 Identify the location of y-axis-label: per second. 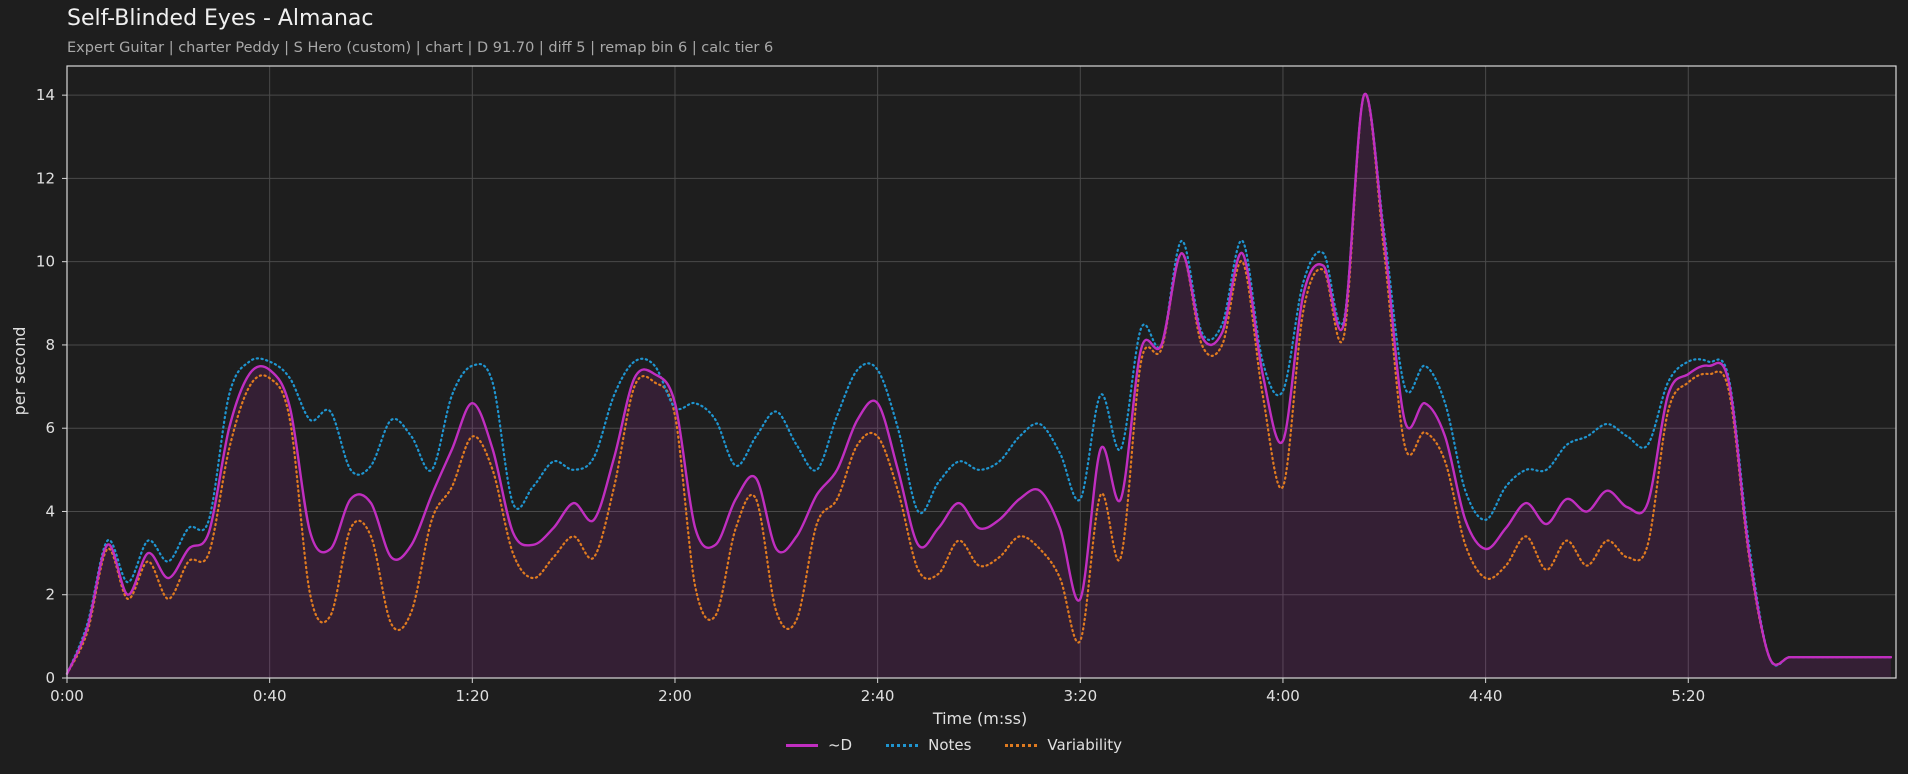
(19, 371).